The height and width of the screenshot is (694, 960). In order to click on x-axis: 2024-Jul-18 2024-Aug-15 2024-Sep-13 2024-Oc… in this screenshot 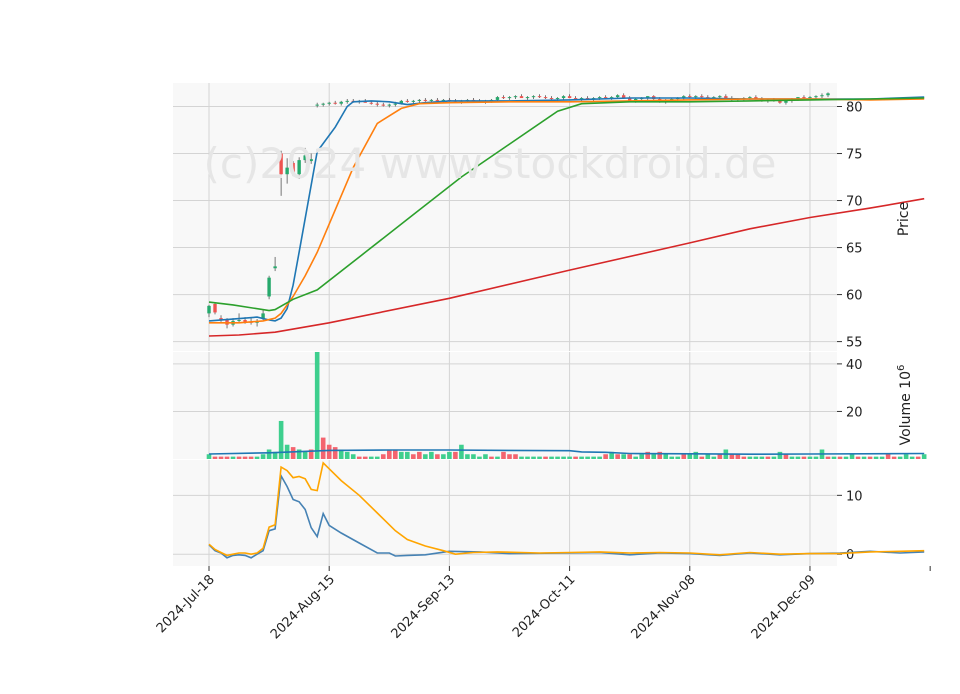, I will do `click(542, 604)`.